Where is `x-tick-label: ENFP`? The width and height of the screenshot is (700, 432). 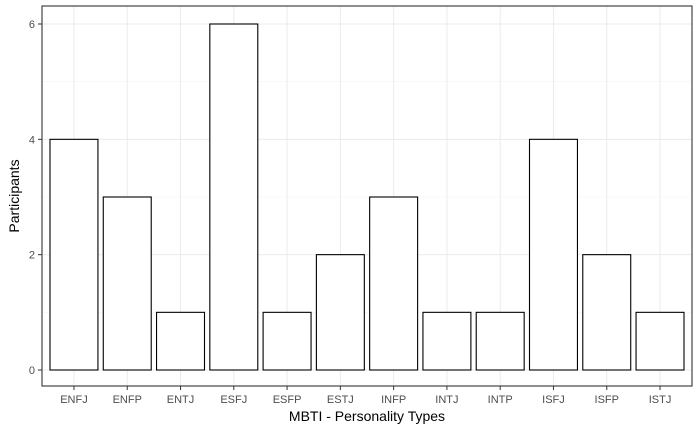
x-tick-label: ENFP is located at coordinates (127, 400).